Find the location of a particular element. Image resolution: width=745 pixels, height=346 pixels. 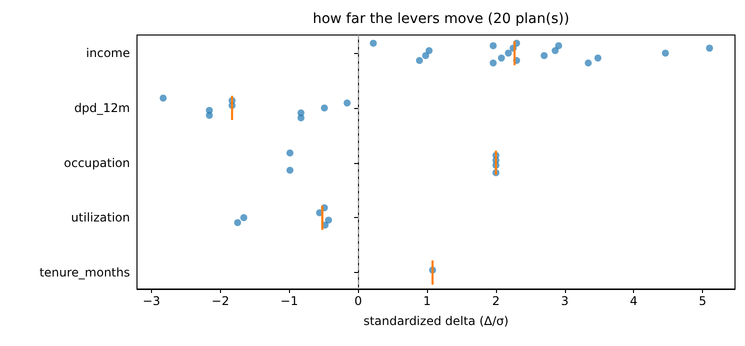

x-tick-label: 5 is located at coordinates (702, 301).